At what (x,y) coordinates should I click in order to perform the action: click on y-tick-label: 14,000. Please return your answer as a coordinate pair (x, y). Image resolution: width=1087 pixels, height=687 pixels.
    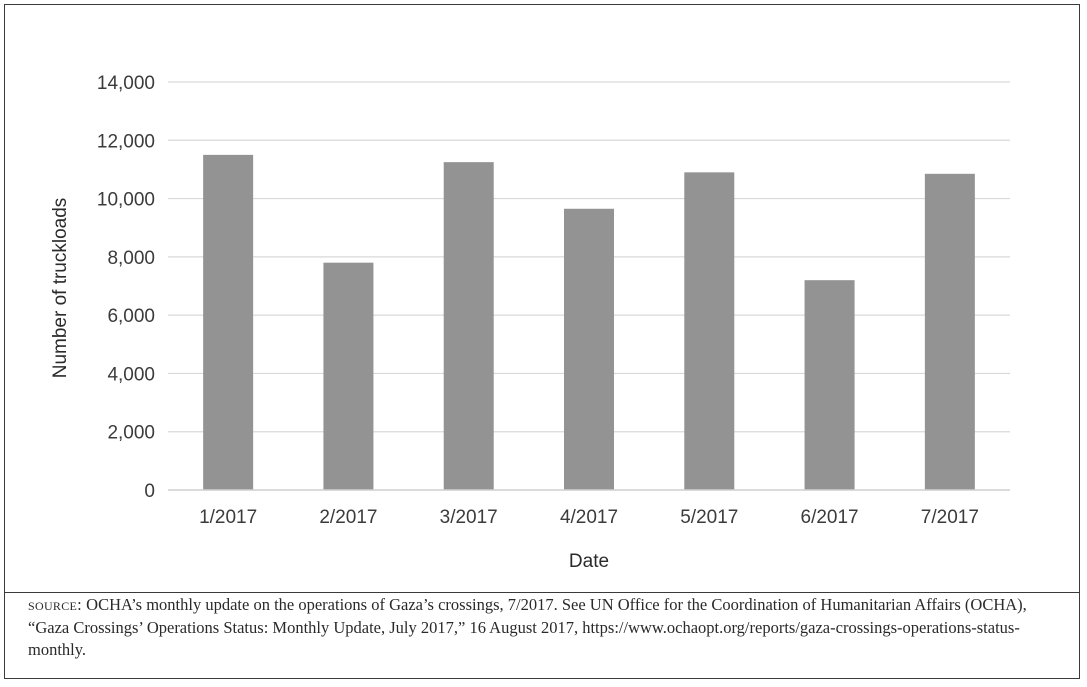
    Looking at the image, I should click on (126, 83).